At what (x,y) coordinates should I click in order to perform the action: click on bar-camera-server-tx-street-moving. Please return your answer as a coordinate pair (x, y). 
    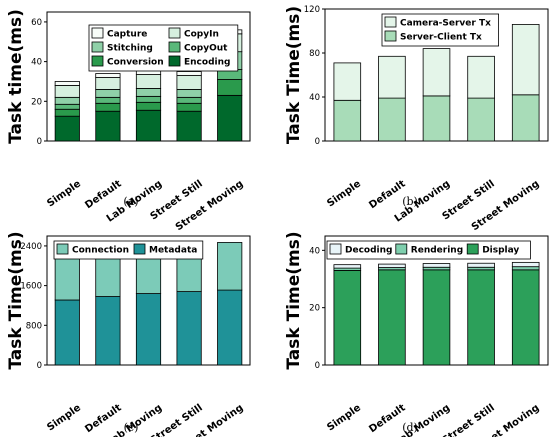
    Looking at the image, I should click on (525, 59).